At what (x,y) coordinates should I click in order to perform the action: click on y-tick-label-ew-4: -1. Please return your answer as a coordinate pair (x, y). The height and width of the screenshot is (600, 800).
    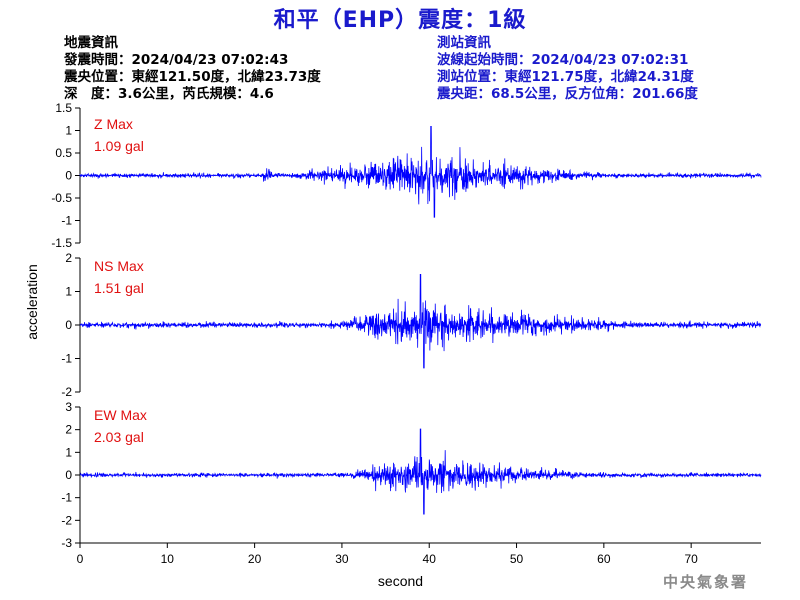
    Looking at the image, I should click on (66, 498).